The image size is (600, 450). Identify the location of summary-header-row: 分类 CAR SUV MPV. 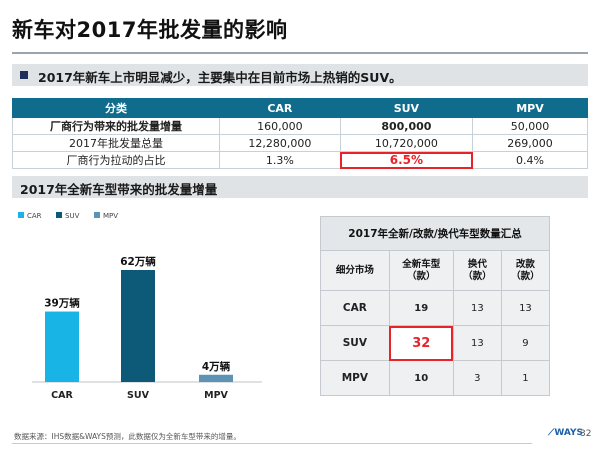
(300, 108).